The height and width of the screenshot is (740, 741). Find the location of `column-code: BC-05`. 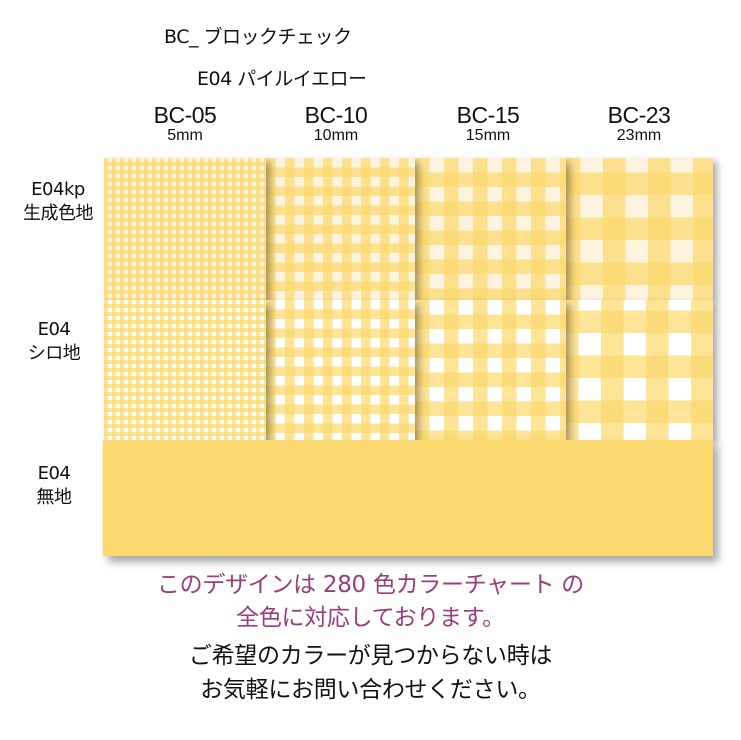

column-code: BC-05 is located at coordinates (185, 115).